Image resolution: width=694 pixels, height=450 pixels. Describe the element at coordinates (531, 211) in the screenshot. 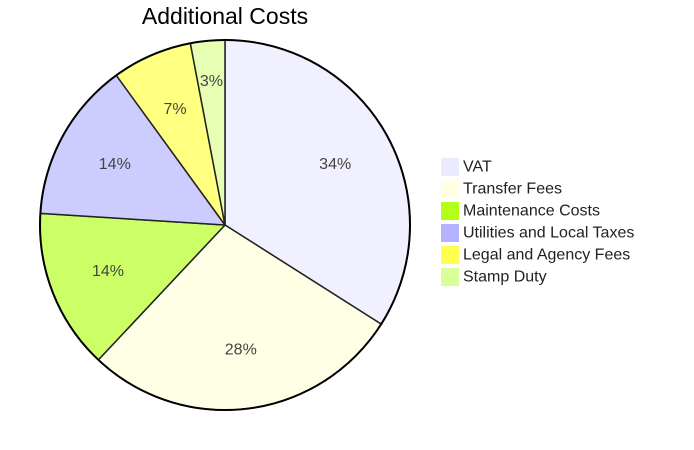

I see `legend-label: Maintenance Costs` at that location.